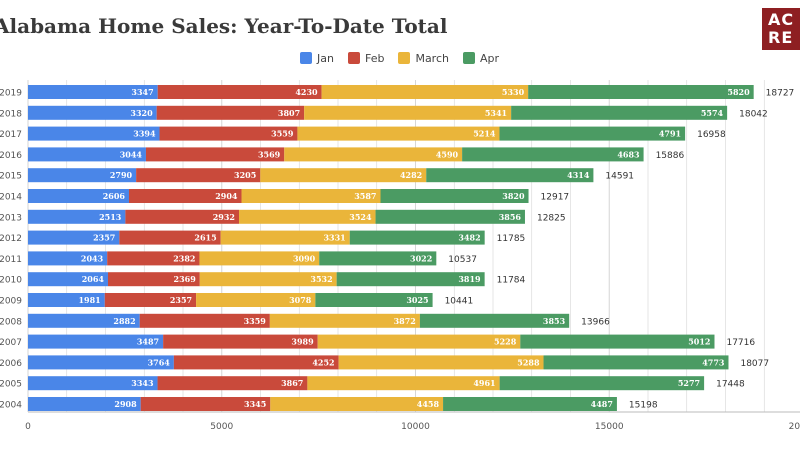  Describe the element at coordinates (302, 342) in the screenshot. I see `bar-value-label: 3989` at that location.